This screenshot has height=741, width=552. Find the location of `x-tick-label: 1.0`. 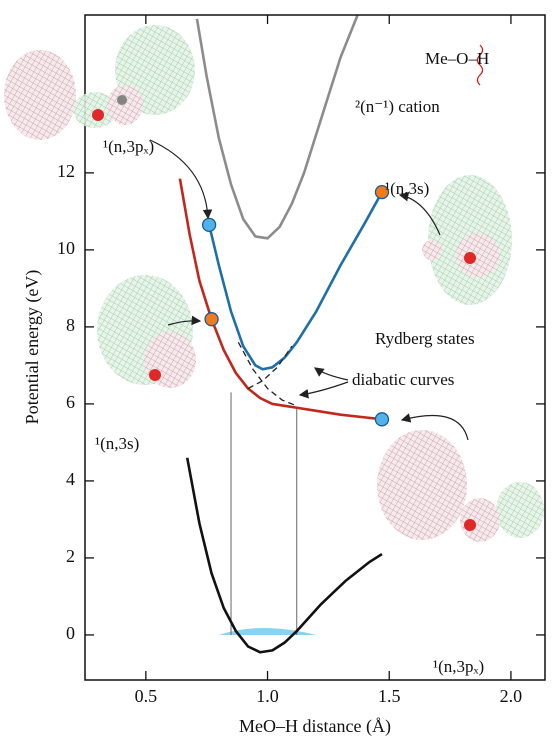

x-tick-label: 1.0 is located at coordinates (267, 696).